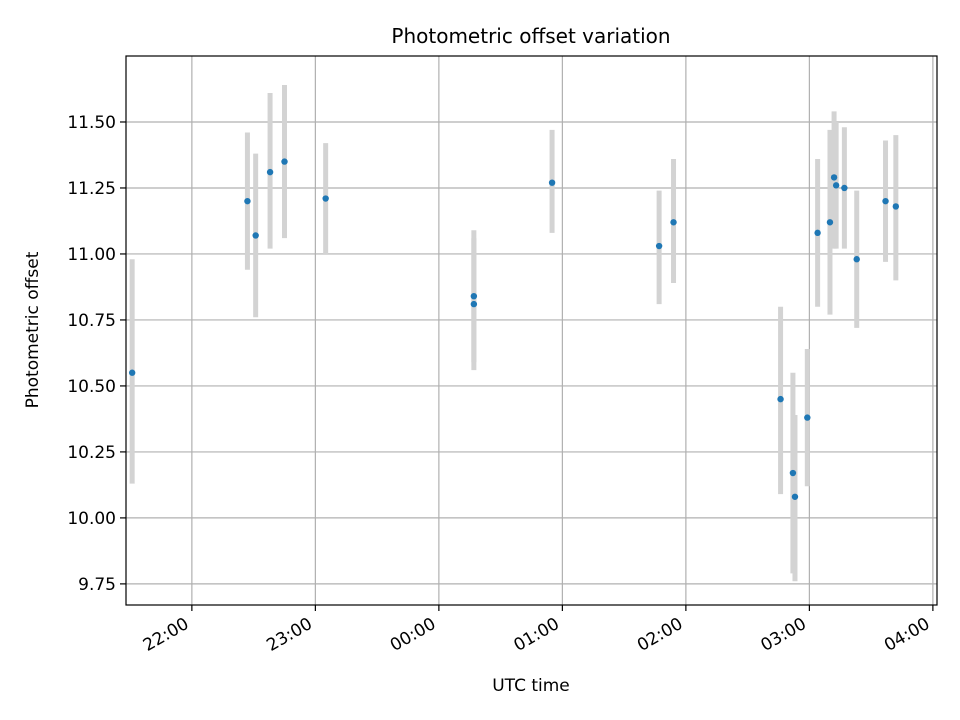 The image size is (960, 720). Describe the element at coordinates (91, 519) in the screenshot. I see `y-tick-label: 10.00` at that location.